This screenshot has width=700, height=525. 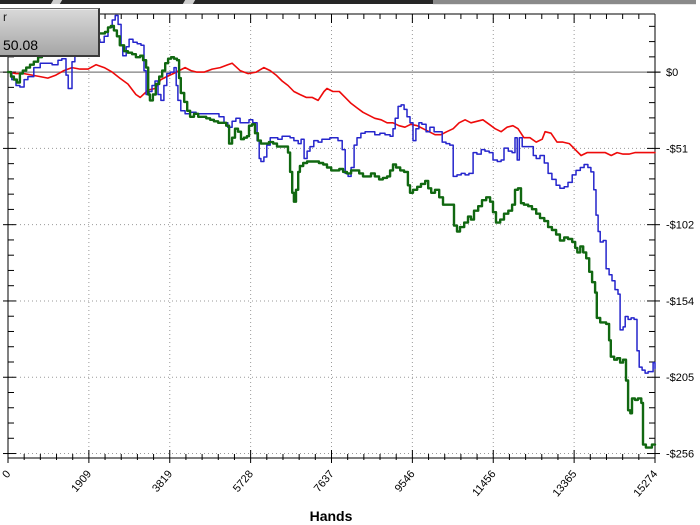 What do you see at coordinates (50, 32) in the screenshot?
I see `hover-tooltip: r 50.08` at bounding box center [50, 32].